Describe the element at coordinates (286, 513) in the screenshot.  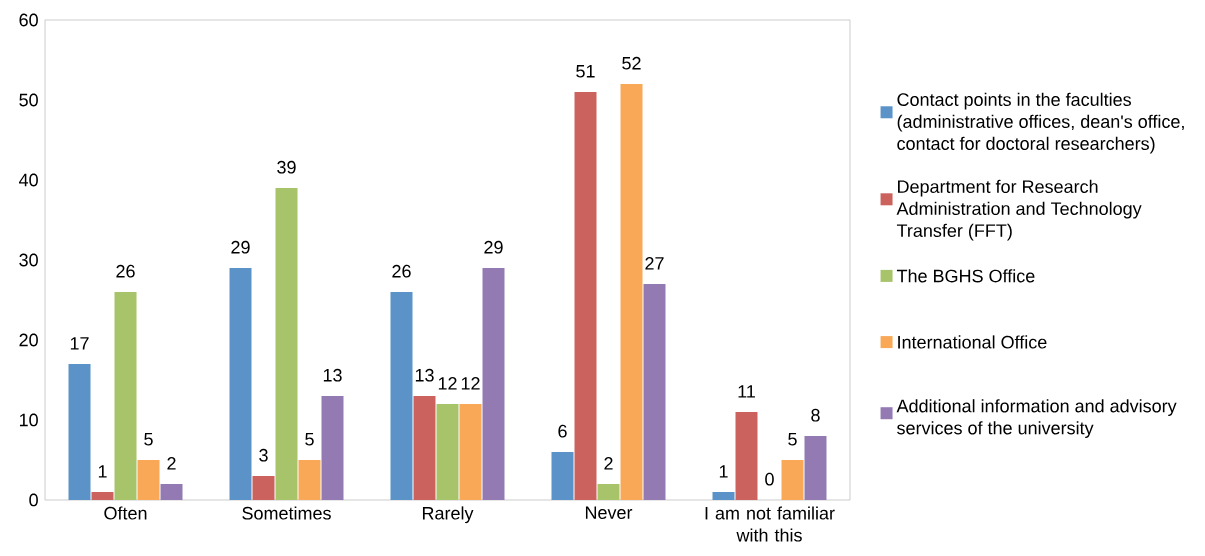
I see `x-tick-label: Sometimes` at that location.